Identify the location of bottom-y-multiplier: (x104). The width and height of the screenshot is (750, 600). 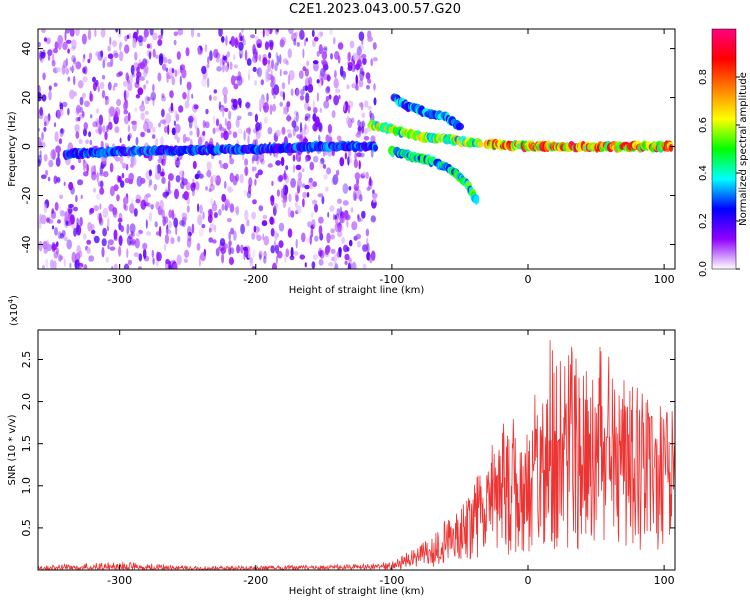
(13, 310).